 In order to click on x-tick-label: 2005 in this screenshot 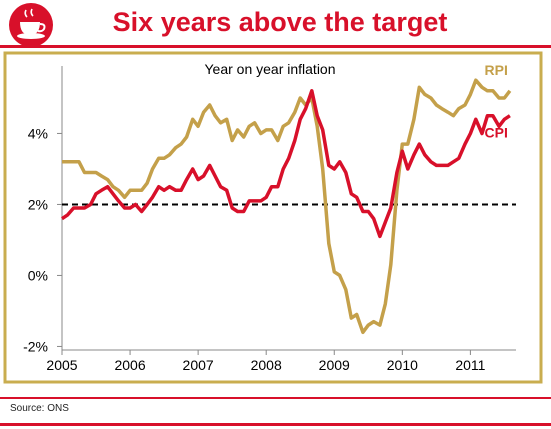, I will do `click(61, 365)`.